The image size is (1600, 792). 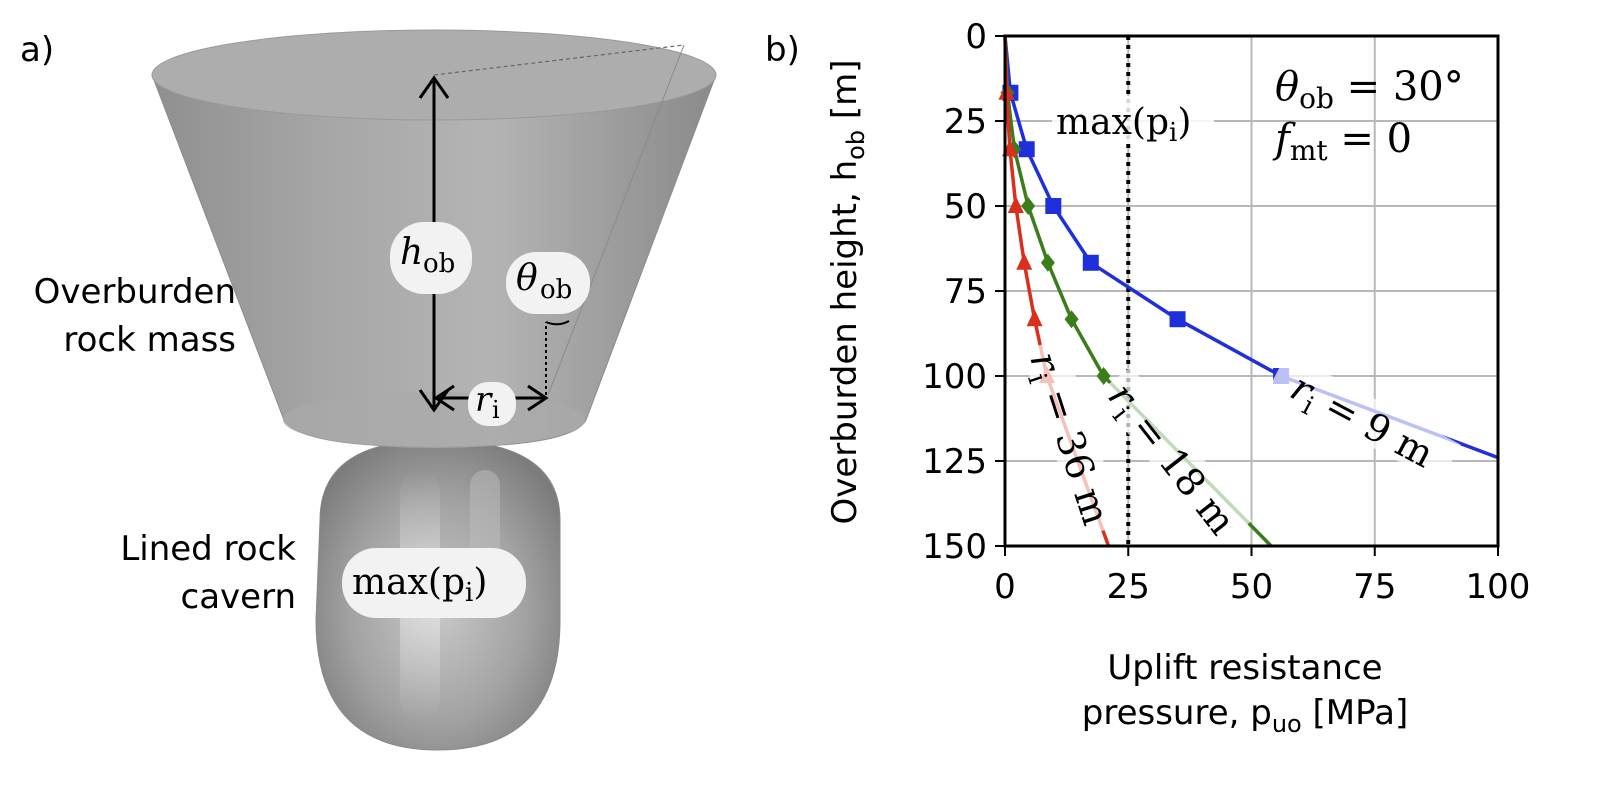 I want to click on param-theta-symbol: θ, so click(x=1287, y=87).